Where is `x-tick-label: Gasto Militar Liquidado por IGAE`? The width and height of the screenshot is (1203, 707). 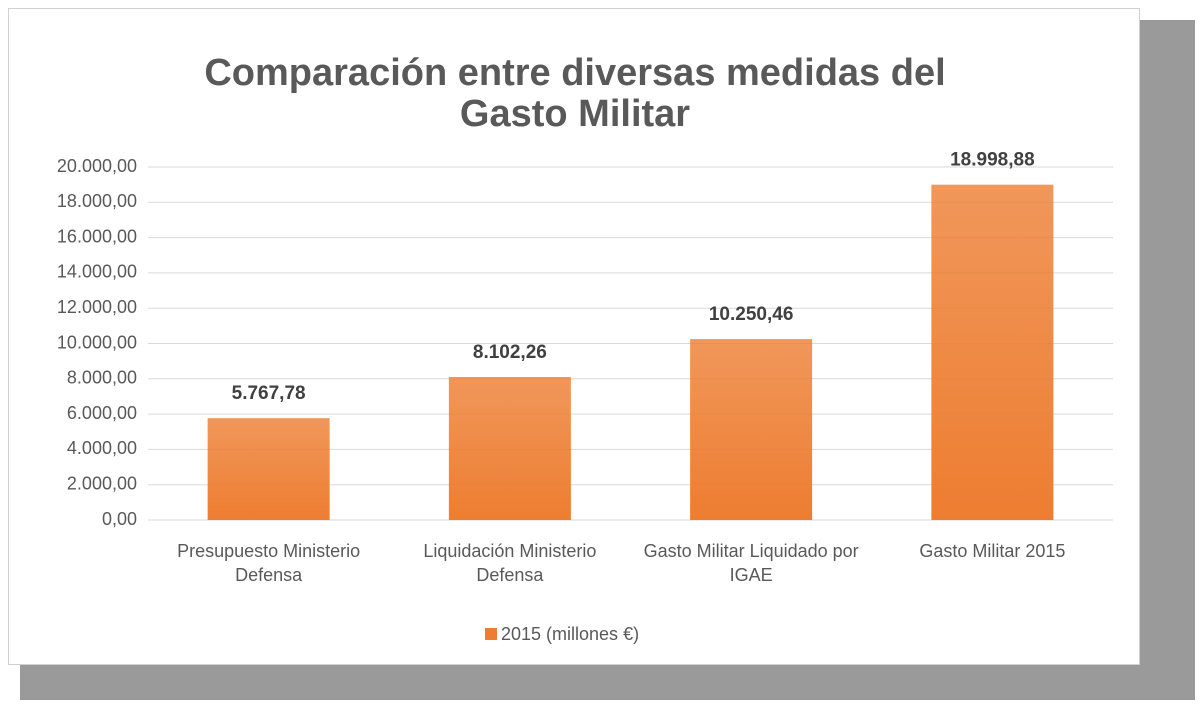
x-tick-label: Gasto Militar Liquidado por IGAE is located at coordinates (751, 563).